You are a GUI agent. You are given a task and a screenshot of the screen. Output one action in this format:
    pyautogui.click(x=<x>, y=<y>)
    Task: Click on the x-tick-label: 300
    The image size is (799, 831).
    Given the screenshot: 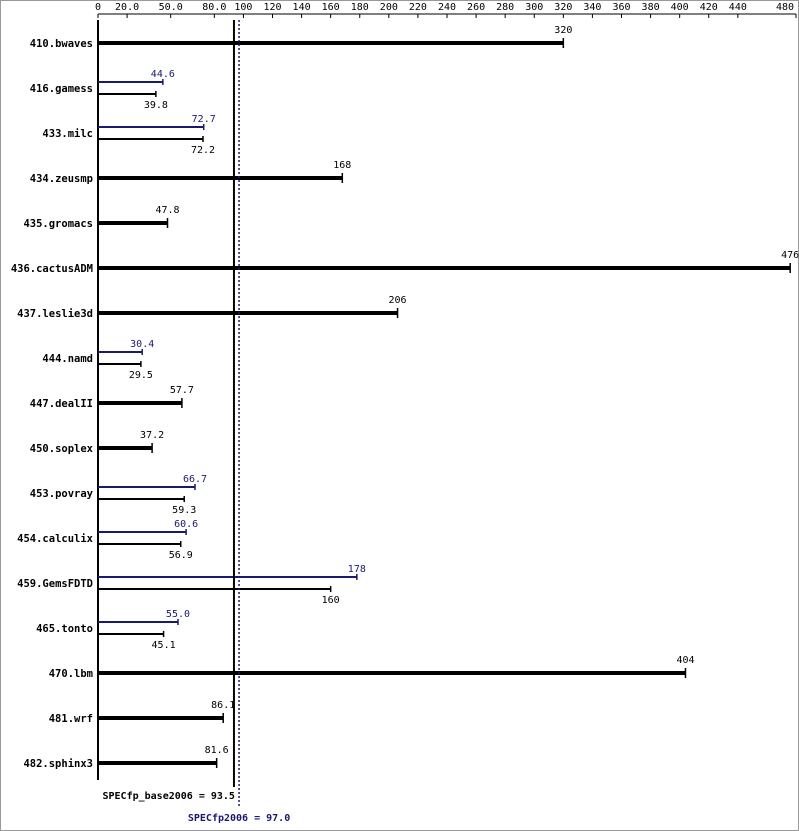 What is the action you would take?
    pyautogui.click(x=534, y=7)
    